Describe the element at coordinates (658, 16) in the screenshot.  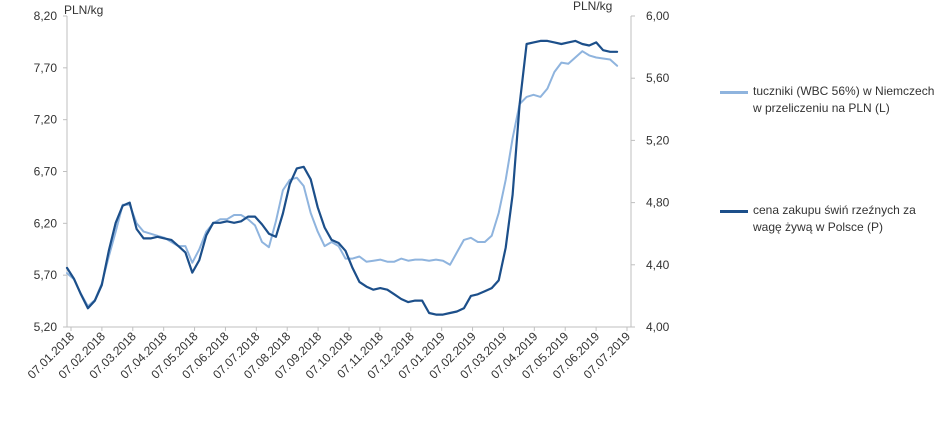
I see `right-tick-label: 6,00` at that location.